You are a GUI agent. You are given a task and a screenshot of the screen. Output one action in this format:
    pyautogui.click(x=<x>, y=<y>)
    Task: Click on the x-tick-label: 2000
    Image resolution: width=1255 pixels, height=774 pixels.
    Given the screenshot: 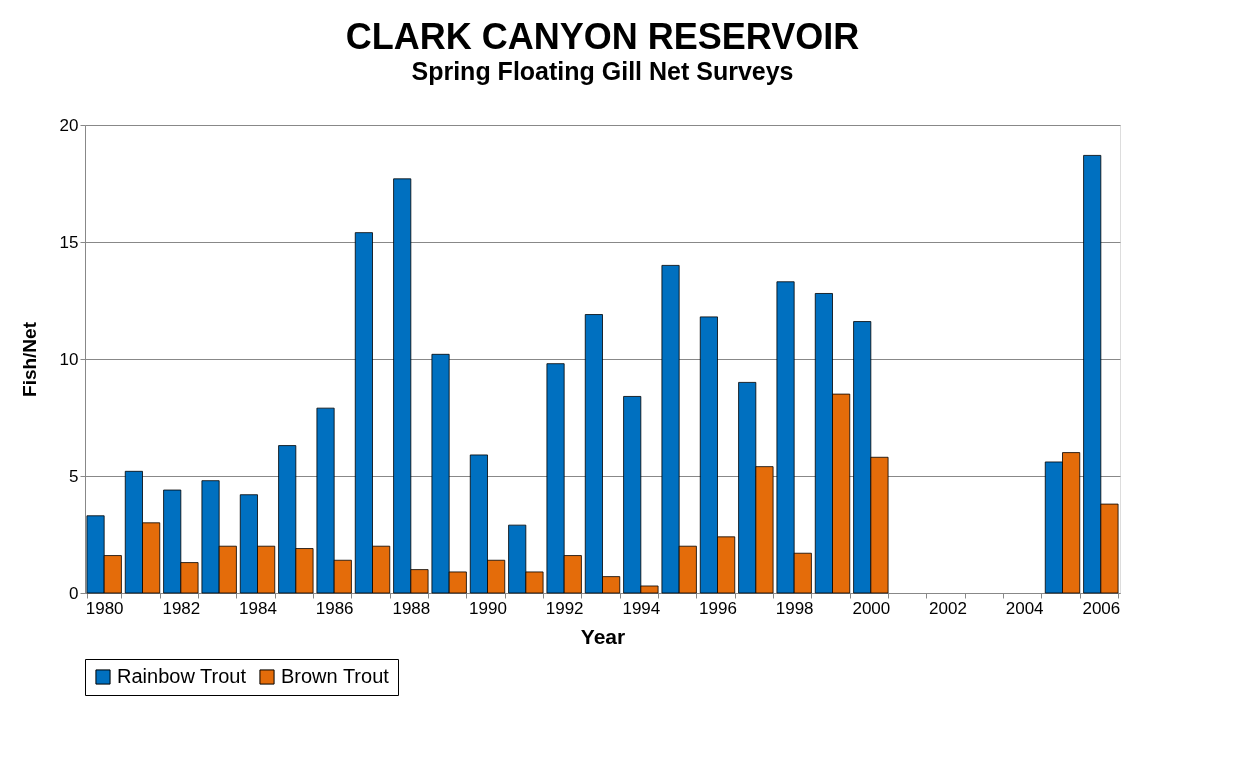 What is the action you would take?
    pyautogui.click(x=871, y=608)
    